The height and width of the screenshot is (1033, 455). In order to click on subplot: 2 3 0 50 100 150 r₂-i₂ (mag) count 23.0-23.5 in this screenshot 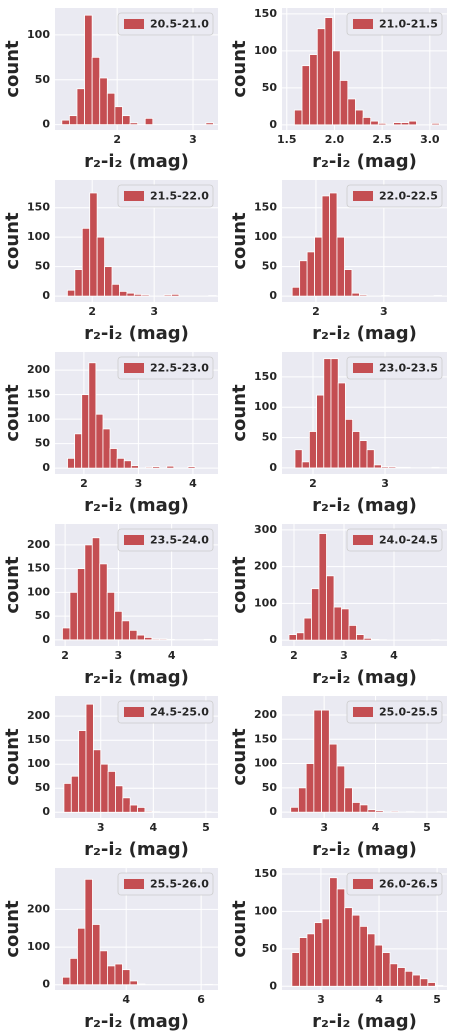, I will do `click(338, 434)`.